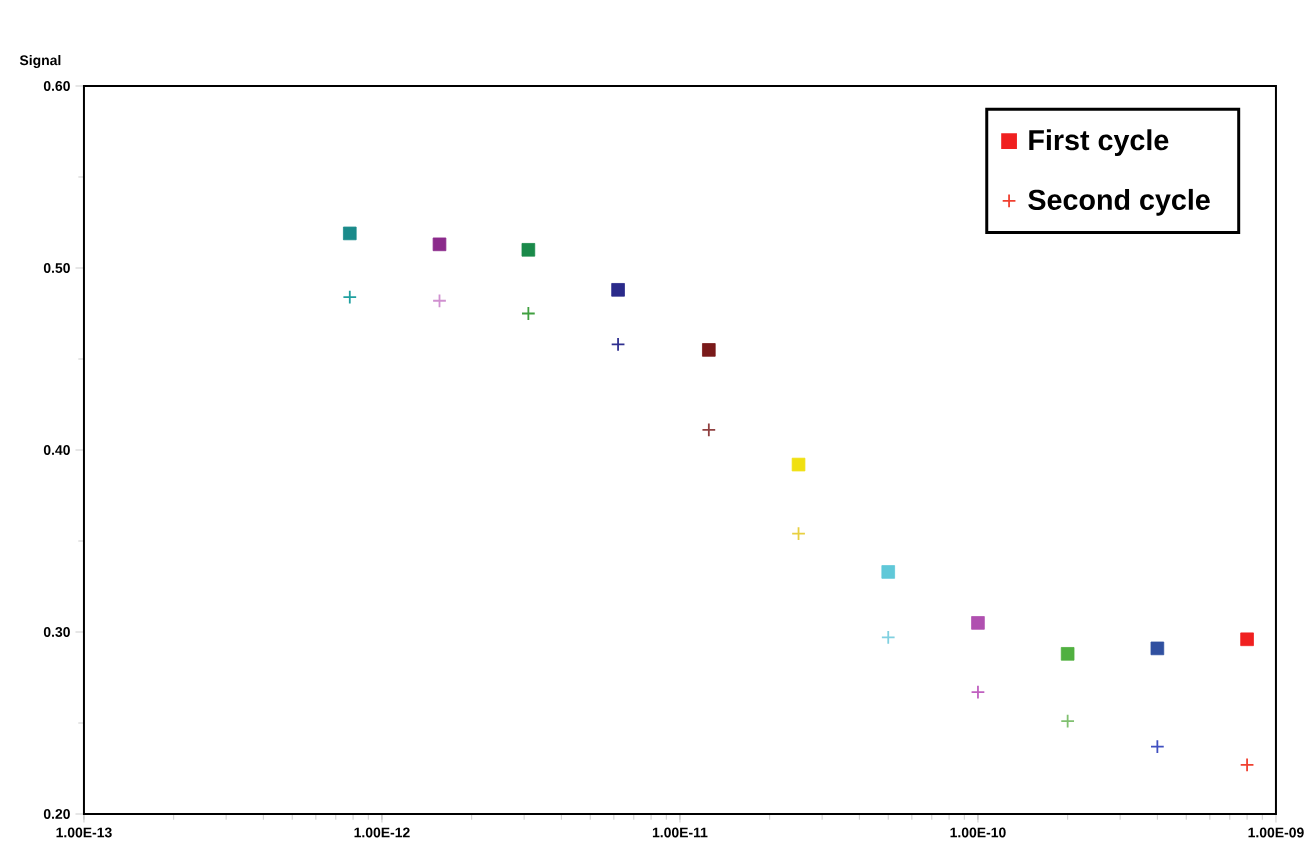 The height and width of the screenshot is (850, 1314). What do you see at coordinates (1119, 202) in the screenshot?
I see `legend-label: Second cycle` at bounding box center [1119, 202].